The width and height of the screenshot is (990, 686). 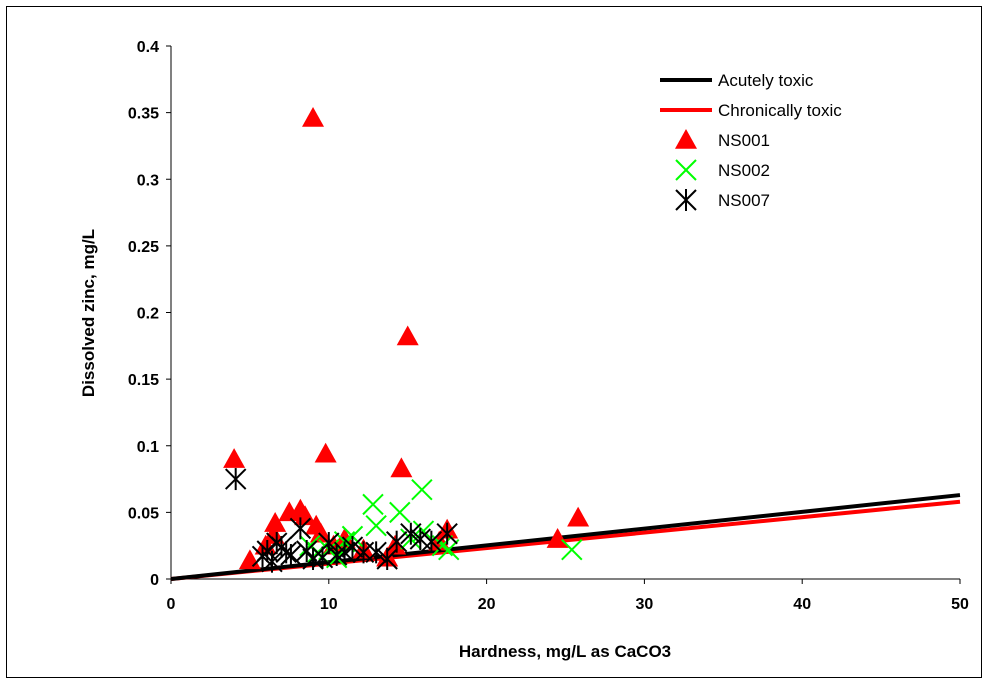 I want to click on y-tick-label: 0.25, so click(x=143, y=247).